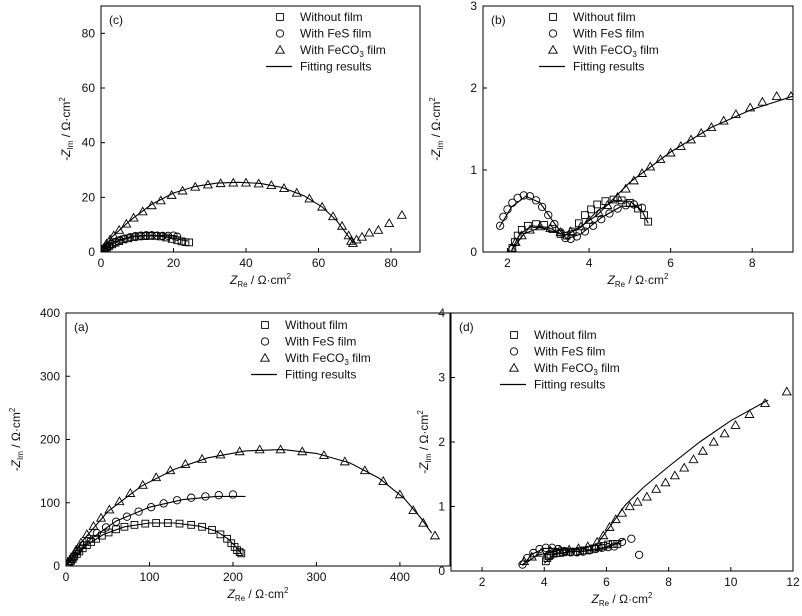  I want to click on x-tick-label: 12, so click(793, 582).